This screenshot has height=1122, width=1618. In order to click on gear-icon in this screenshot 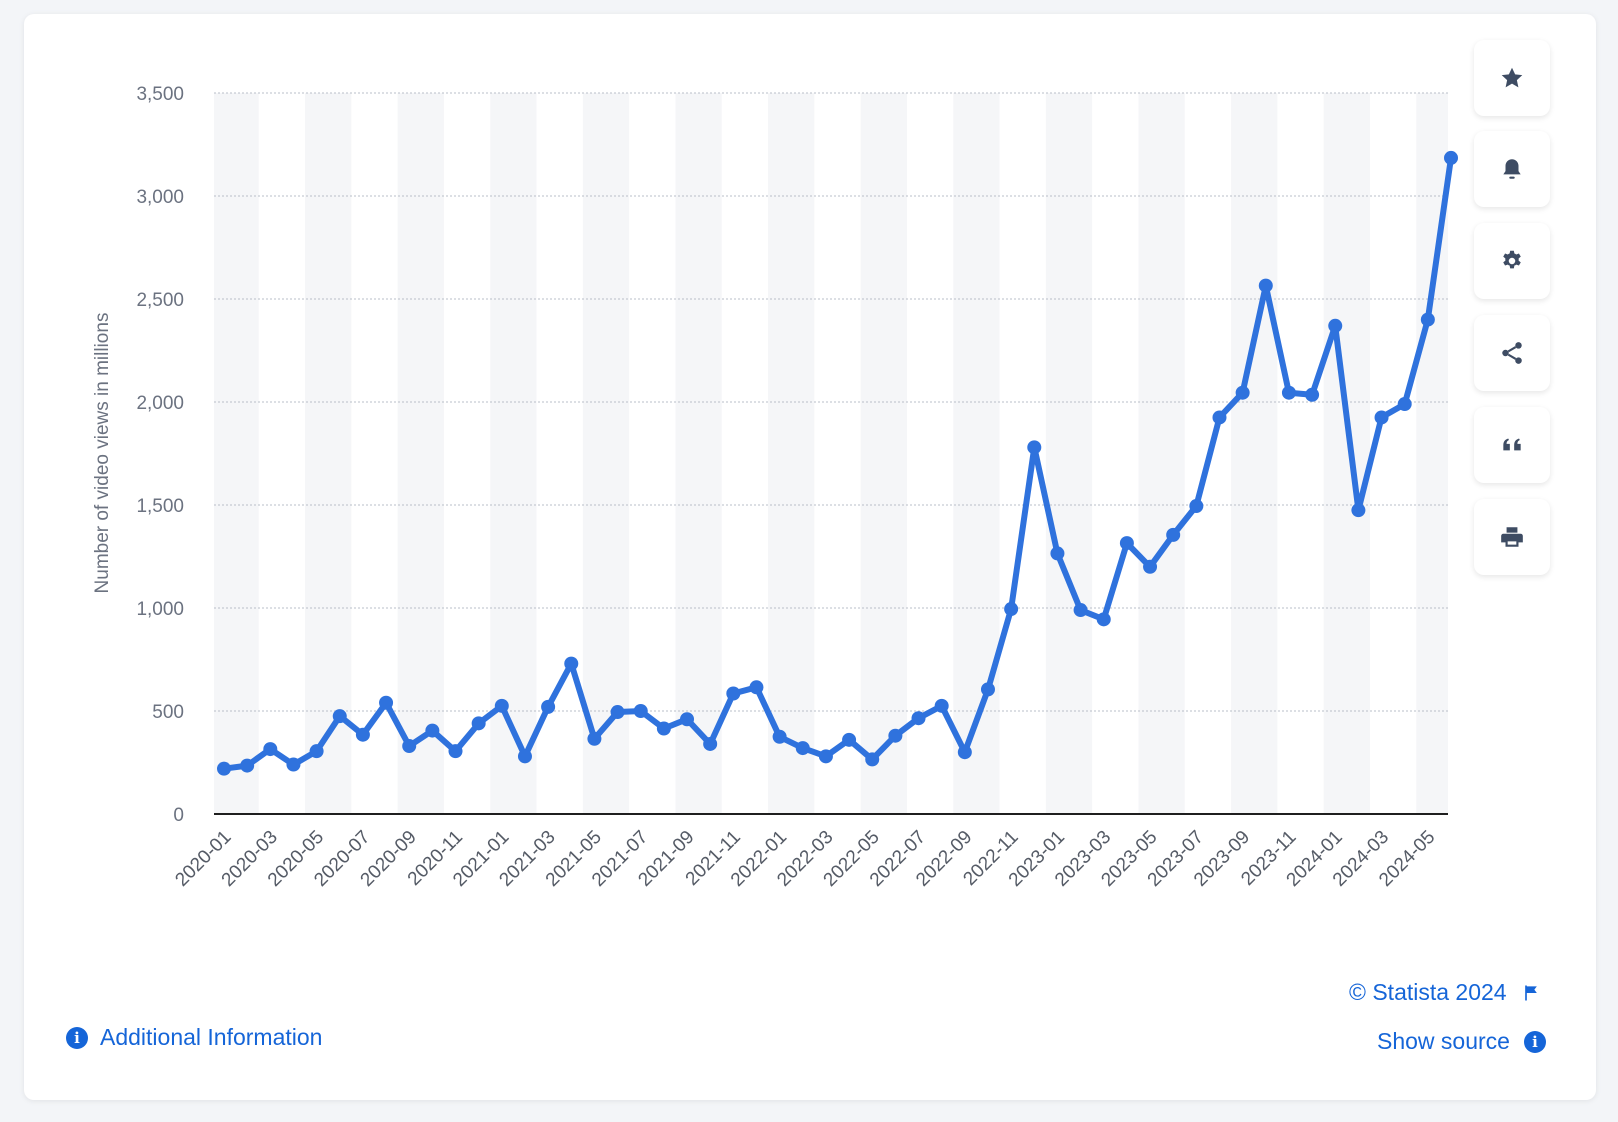, I will do `click(1512, 259)`.